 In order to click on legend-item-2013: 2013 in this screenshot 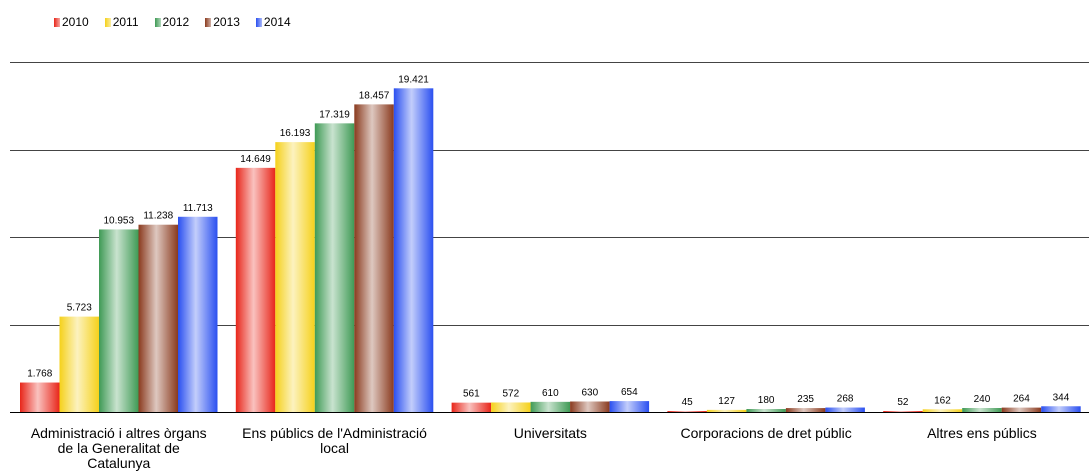, I will do `click(222, 22)`.